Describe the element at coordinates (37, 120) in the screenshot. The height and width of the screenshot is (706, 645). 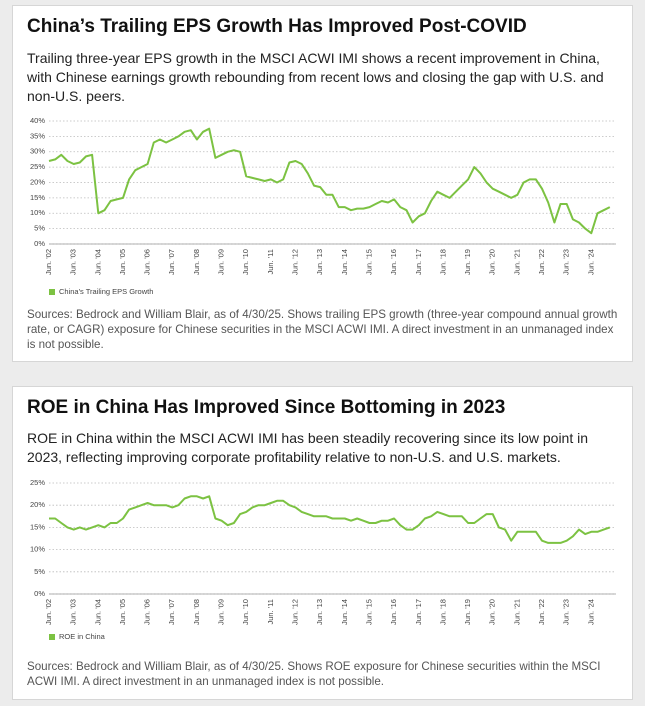
I see `y-tick-label: 40%` at that location.